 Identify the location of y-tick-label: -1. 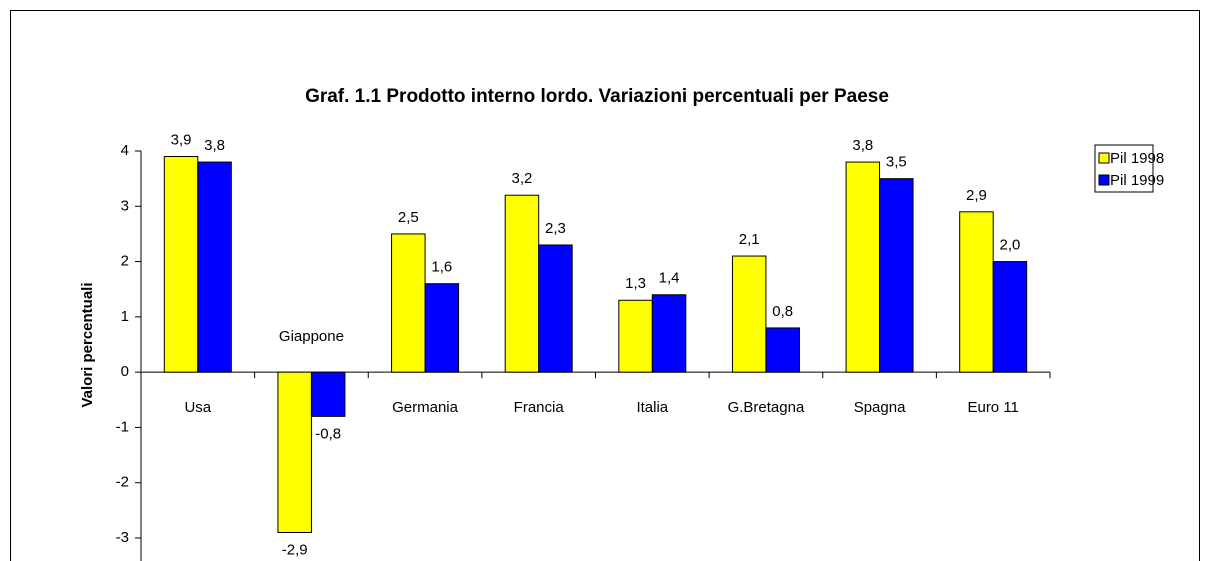
(122, 426).